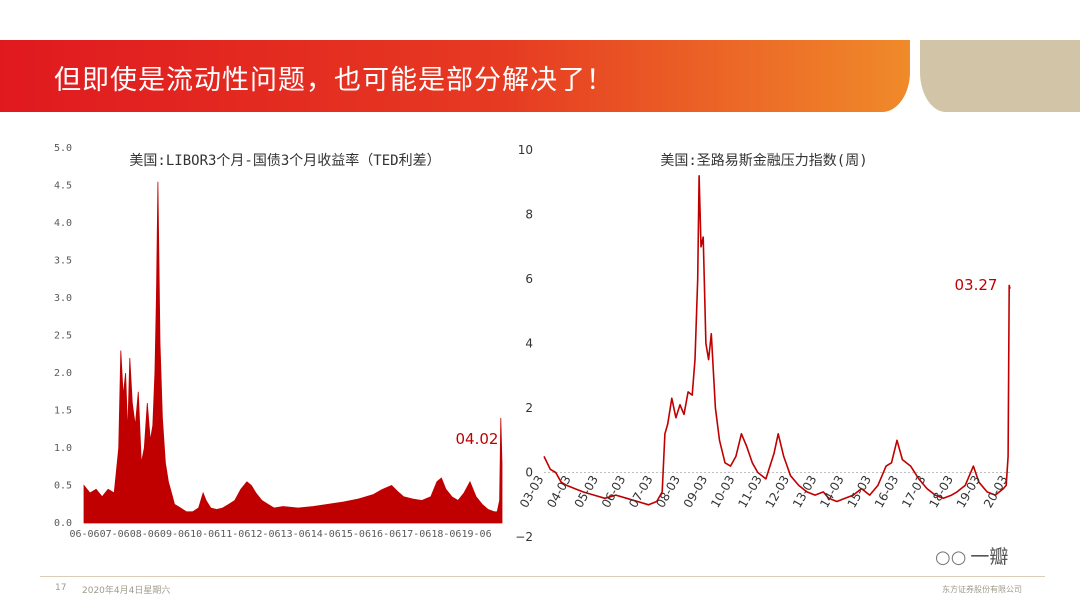  Describe the element at coordinates (559, 491) in the screenshot. I see `x-tick-label: 04-03` at that location.